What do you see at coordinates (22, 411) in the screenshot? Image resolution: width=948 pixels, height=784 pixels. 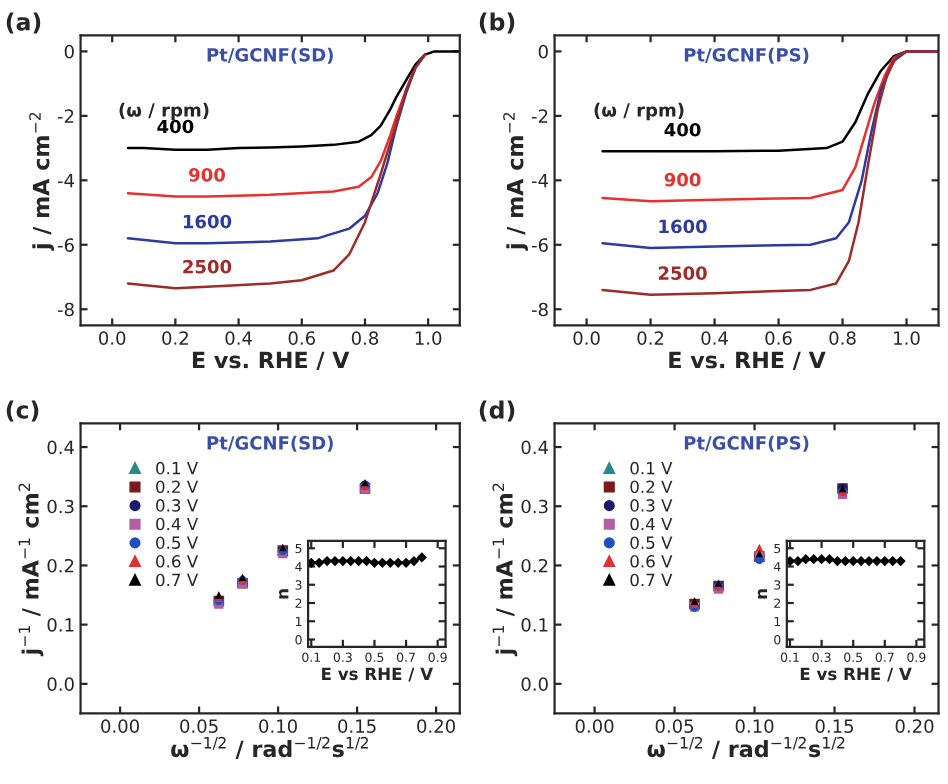 I see `text: (c)` at bounding box center [22, 411].